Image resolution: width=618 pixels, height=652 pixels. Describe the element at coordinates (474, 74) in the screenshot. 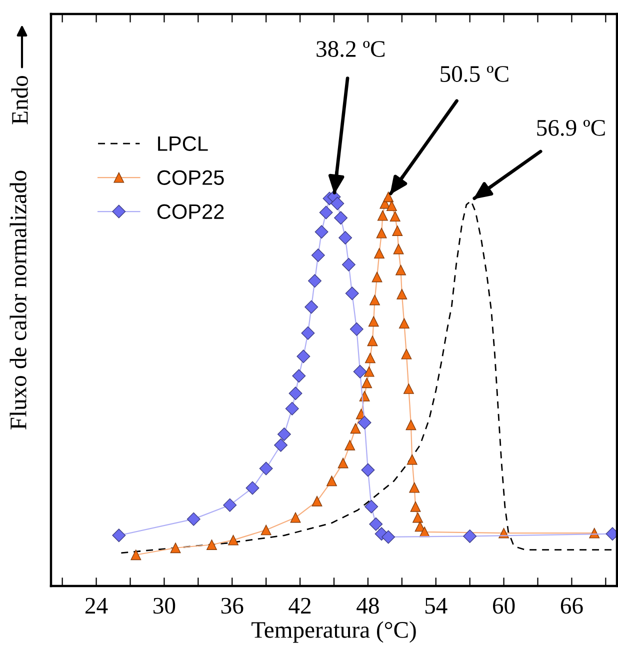

I see `annotation: 50.5 ºC` at that location.